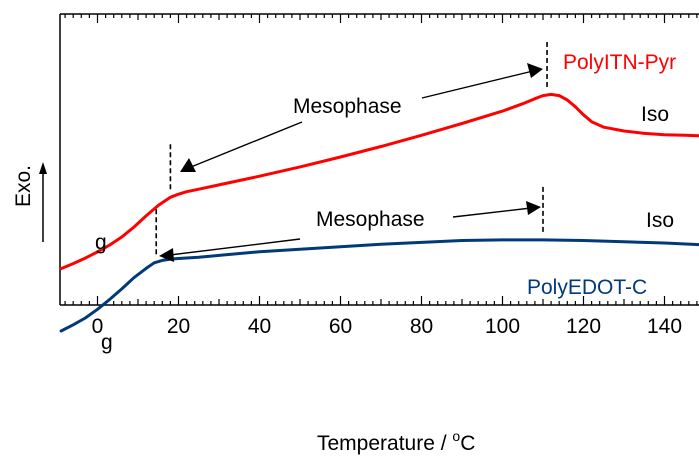 Image resolution: width=699 pixels, height=456 pixels. Describe the element at coordinates (235, 247) in the screenshot. I see `mesophase-arrow-bottom-left-shaft` at that location.